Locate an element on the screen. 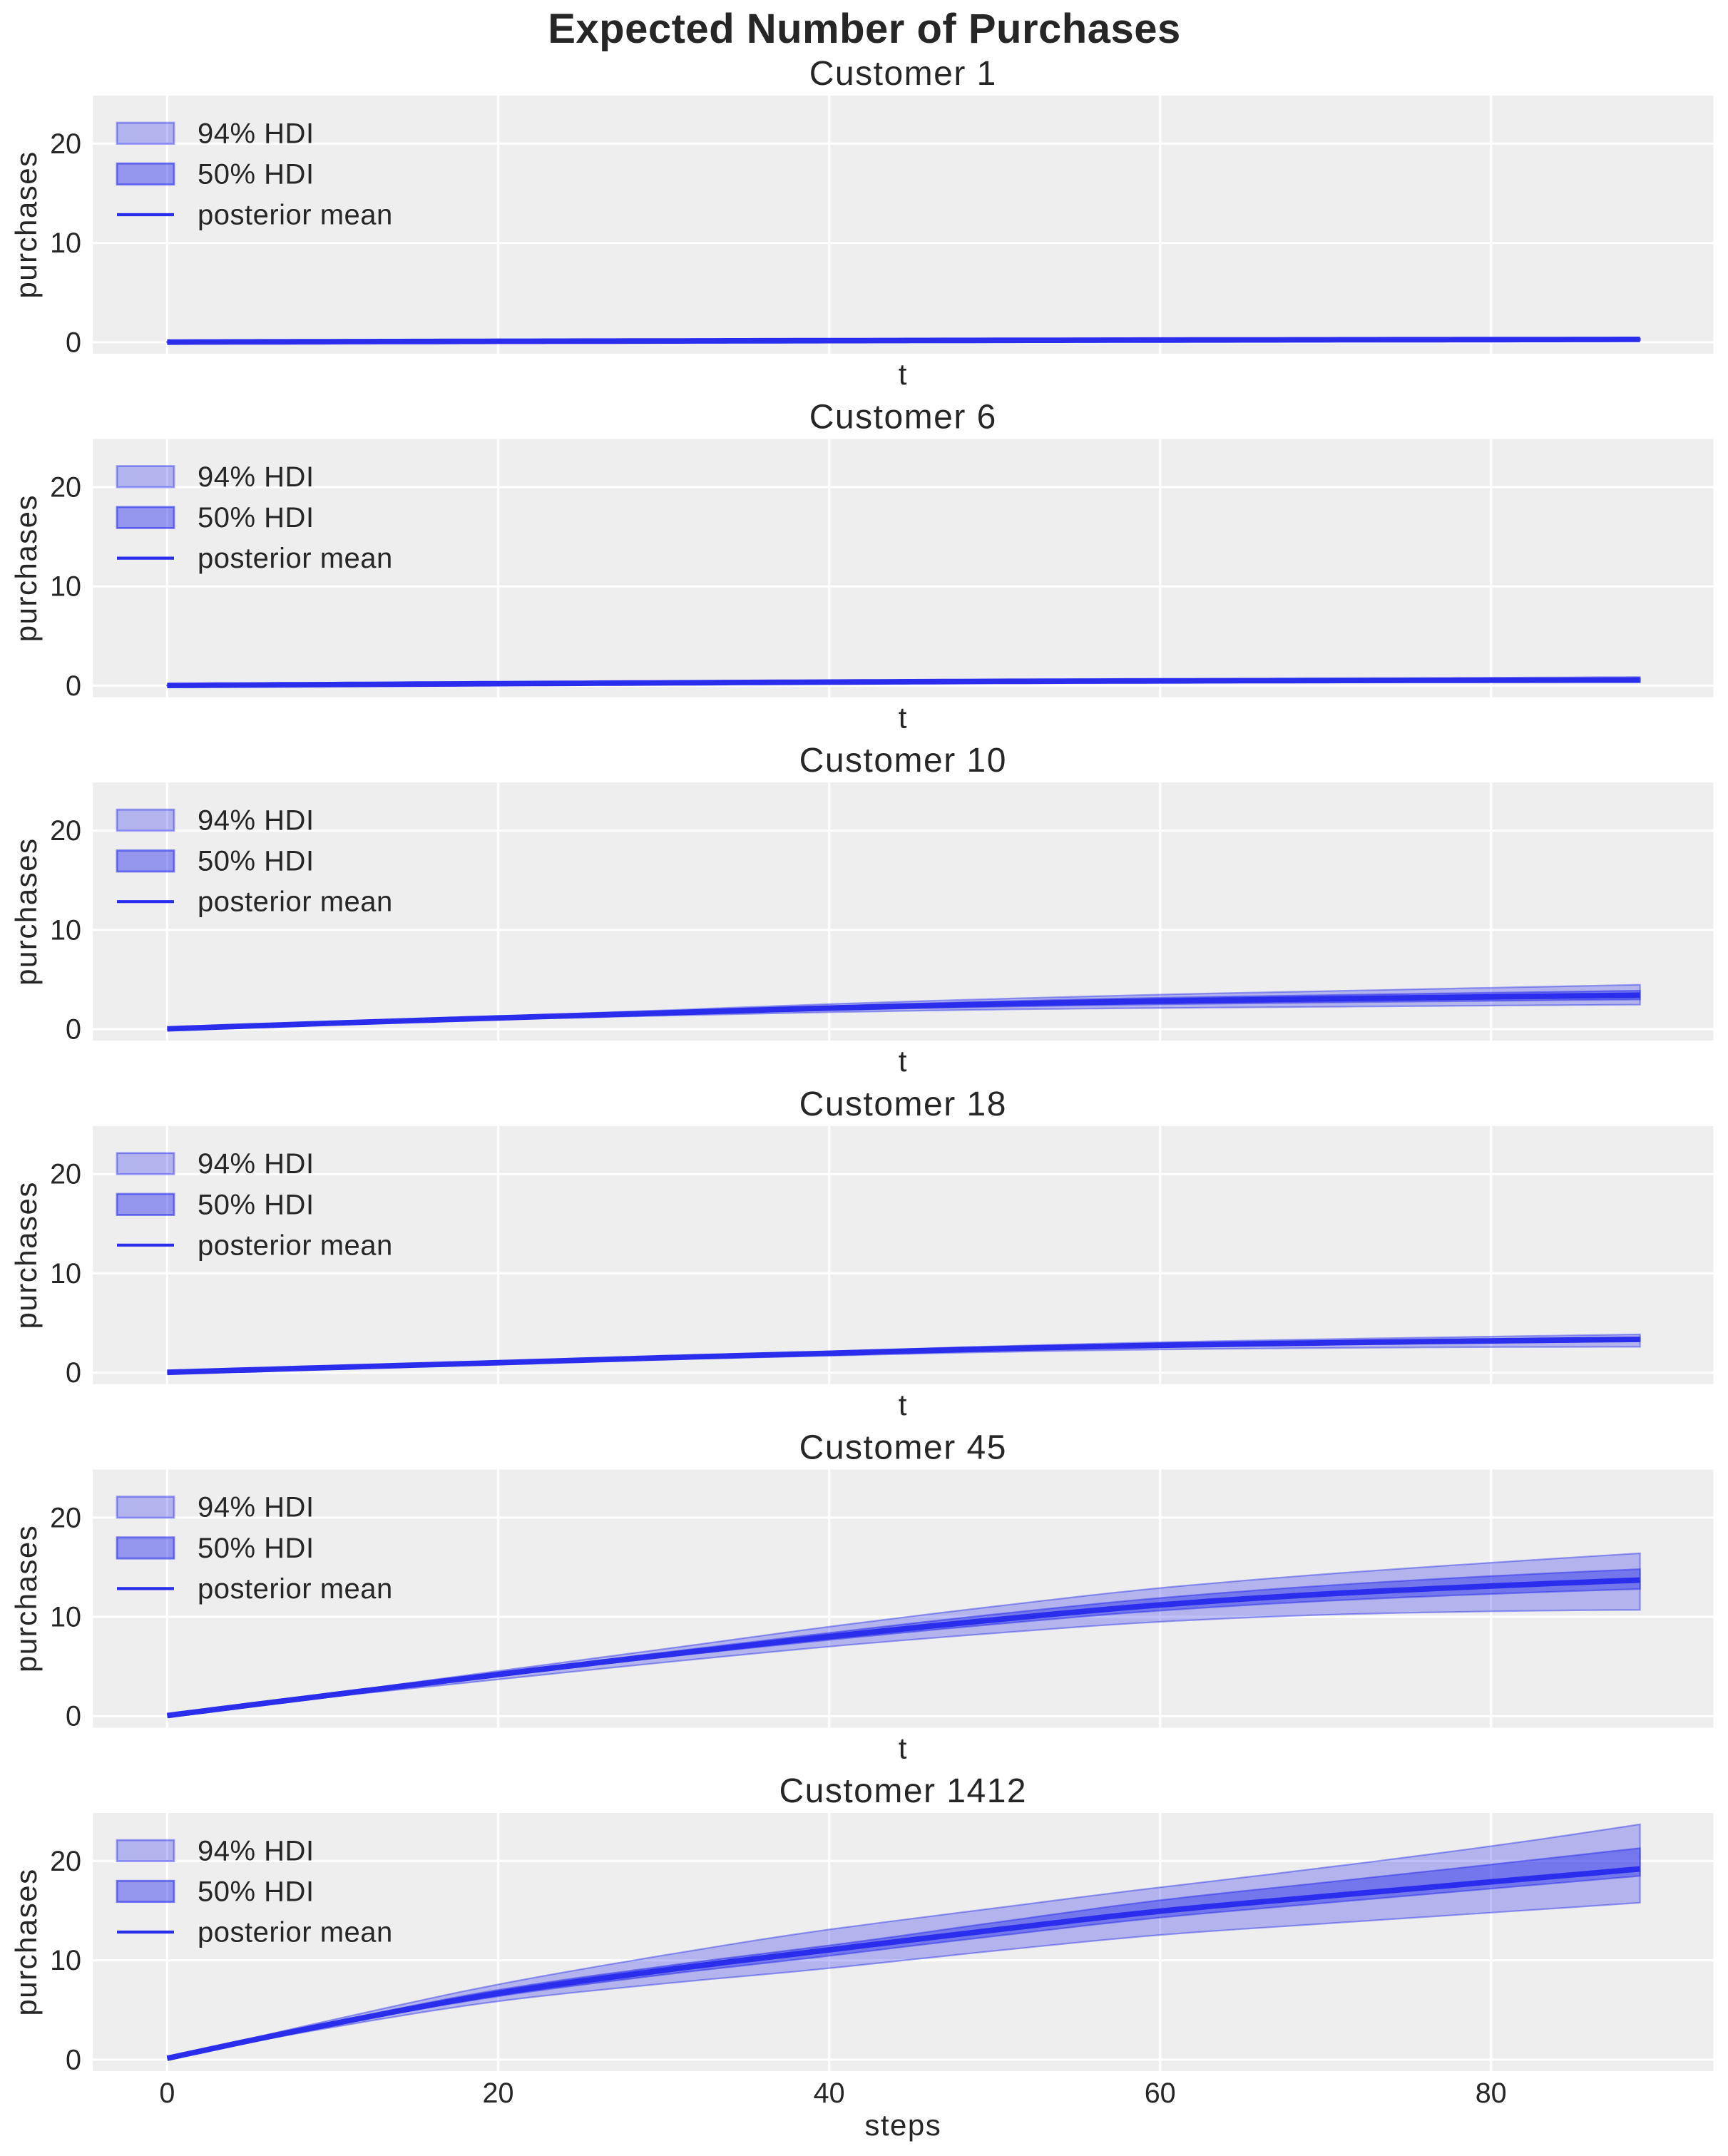  svg-text: Expected Number of Purchases is located at coordinates (864, 29).